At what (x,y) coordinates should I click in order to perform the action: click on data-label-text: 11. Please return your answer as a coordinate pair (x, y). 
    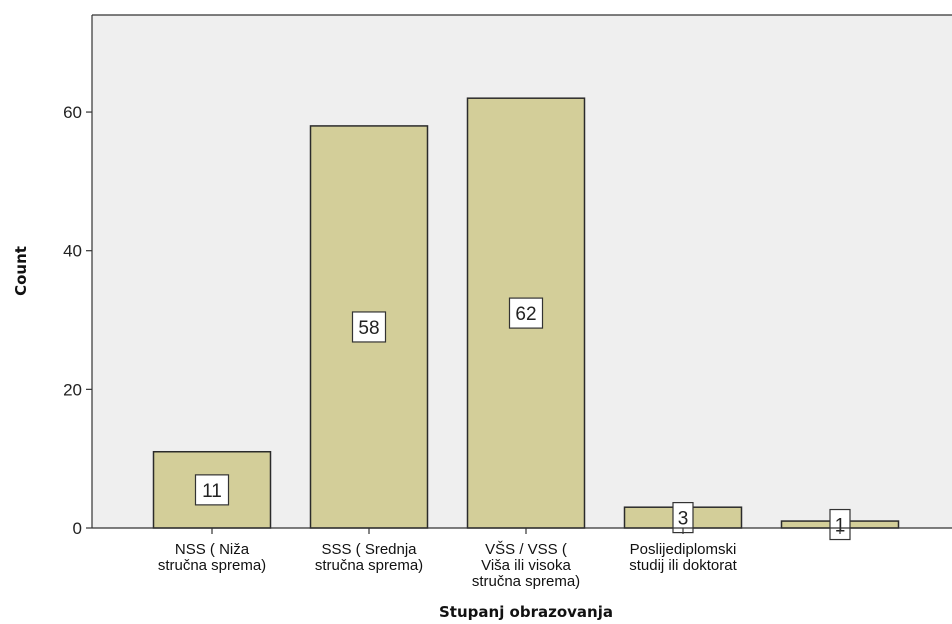
    Looking at the image, I should click on (212, 491).